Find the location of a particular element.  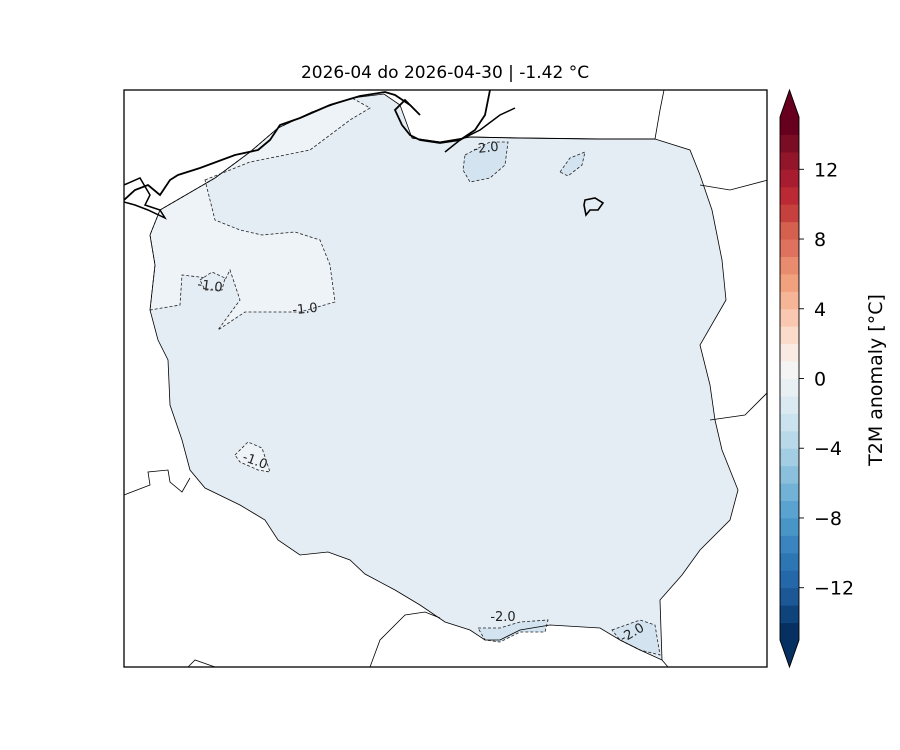

border-germany-south is located at coordinates (157, 482).